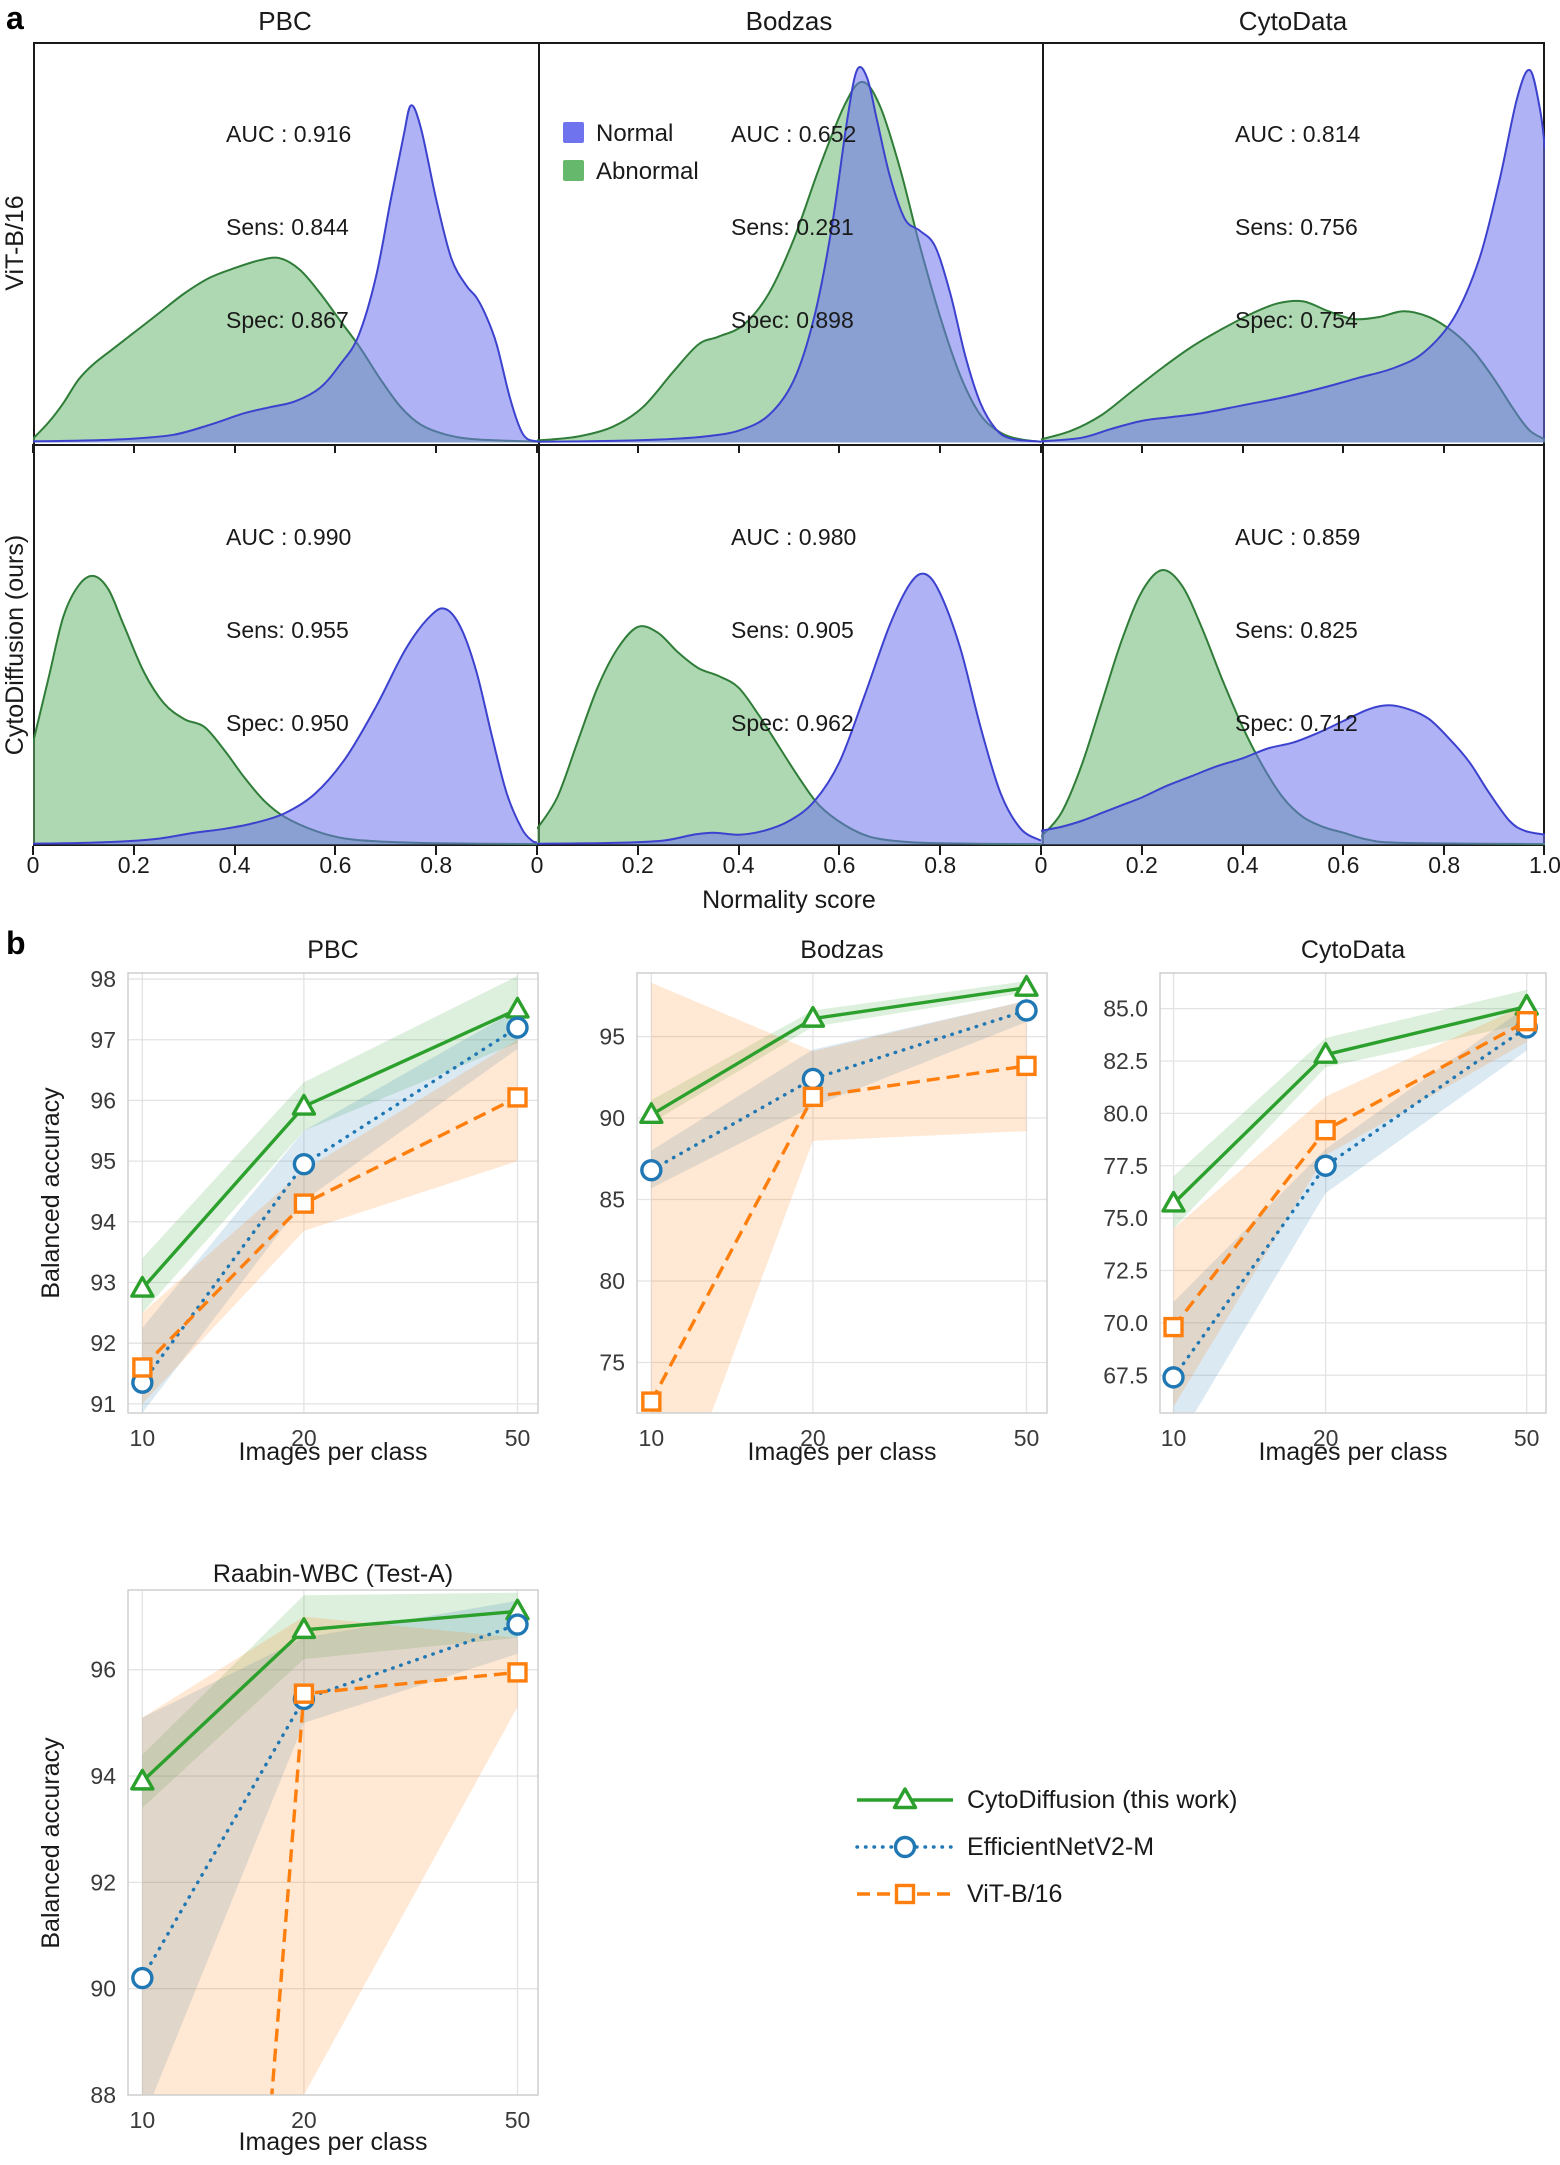 The image size is (1560, 2165). Describe the element at coordinates (15, 243) in the screenshot. I see `panel-a-row-label-vit: ViT-B/16` at that location.